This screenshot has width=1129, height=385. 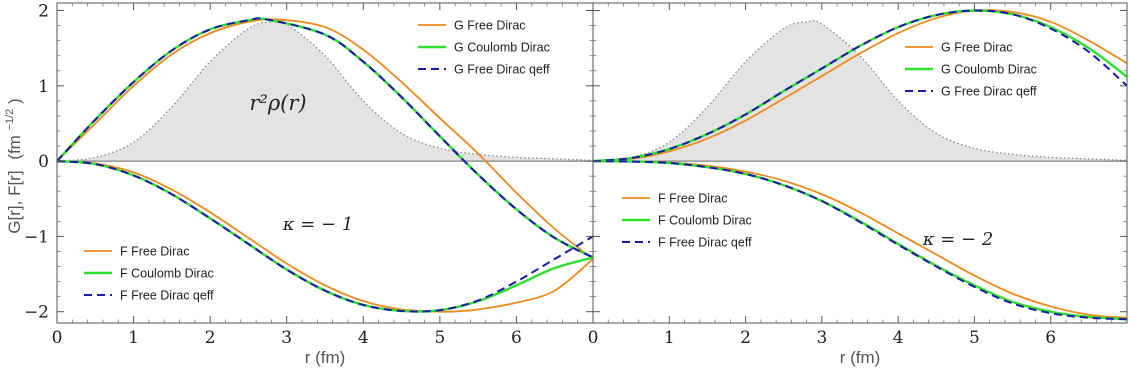 What do you see at coordinates (36, 162) in the screenshot?
I see `y-axis: −2 −1 0 1 2` at bounding box center [36, 162].